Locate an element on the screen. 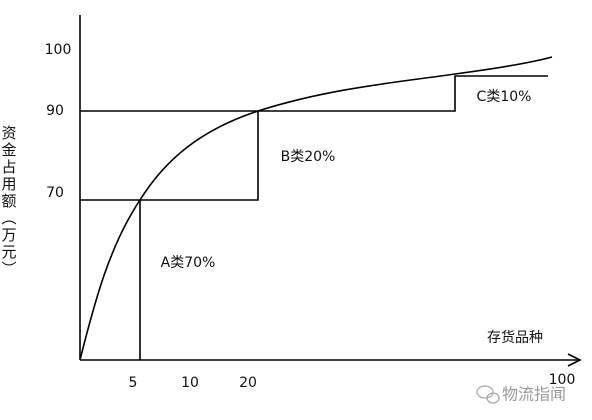 The width and height of the screenshot is (592, 420). x-tick-label: 5 is located at coordinates (133, 383).